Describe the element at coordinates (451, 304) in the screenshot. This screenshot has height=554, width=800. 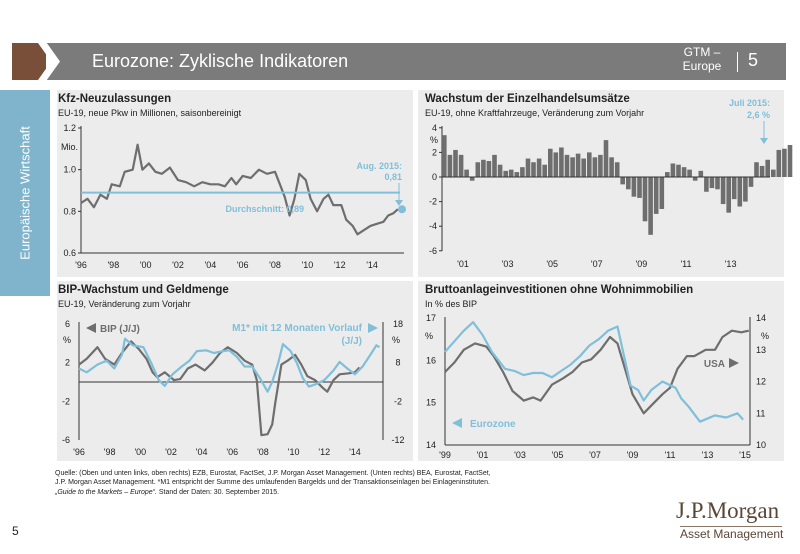
I see `chart-subtitle: In % des BIP` at that location.